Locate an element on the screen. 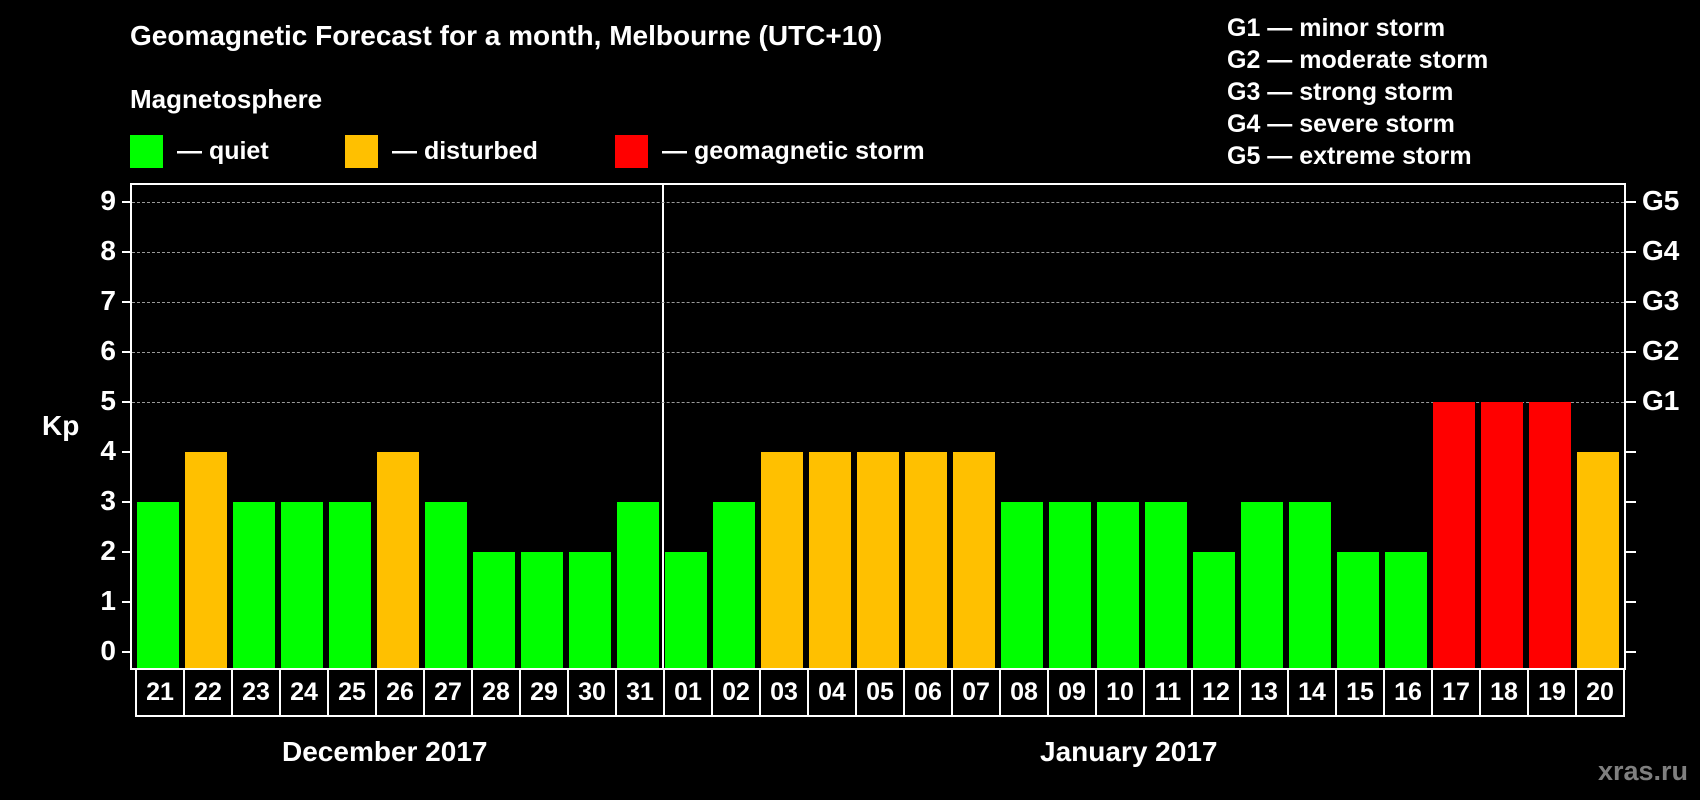 This screenshot has width=1700, height=800. g-scale-item: G2 — moderate storm is located at coordinates (1358, 60).